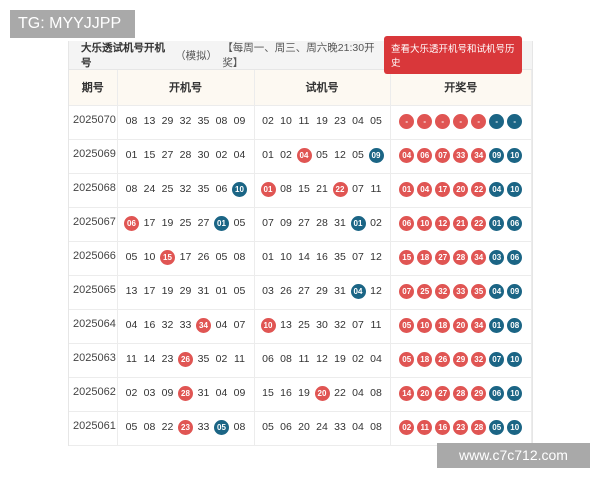 Image resolution: width=600 pixels, height=480 pixels. What do you see at coordinates (203, 427) in the screenshot?
I see `number: 33` at bounding box center [203, 427].